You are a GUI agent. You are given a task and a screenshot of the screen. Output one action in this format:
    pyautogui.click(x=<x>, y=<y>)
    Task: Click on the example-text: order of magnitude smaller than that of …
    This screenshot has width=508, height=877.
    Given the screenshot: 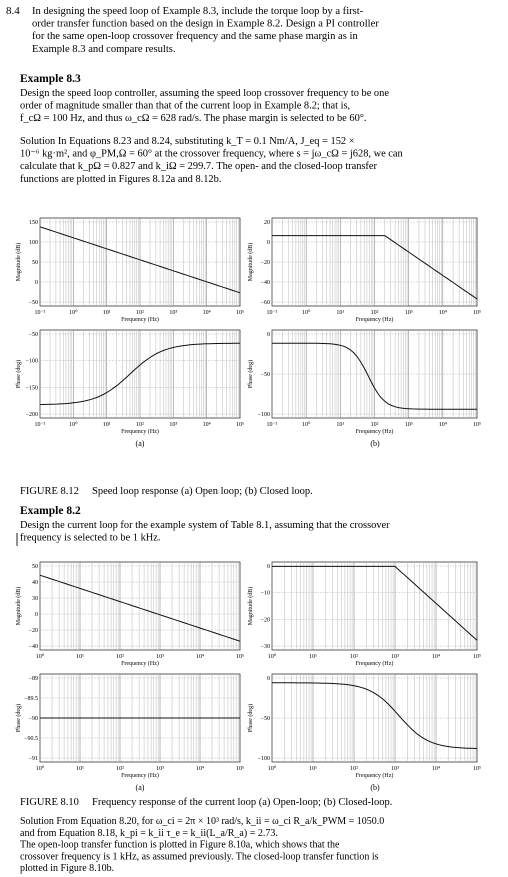 What is the action you would take?
    pyautogui.click(x=185, y=106)
    